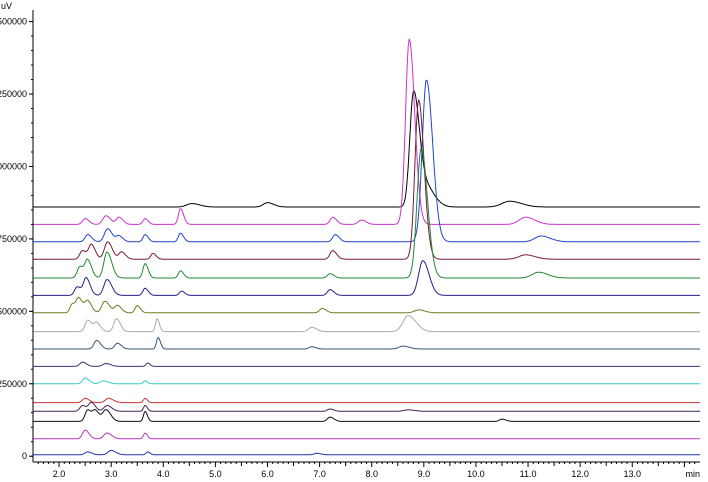 The height and width of the screenshot is (482, 708). I want to click on x-tick-label: 11.0, so click(528, 474).